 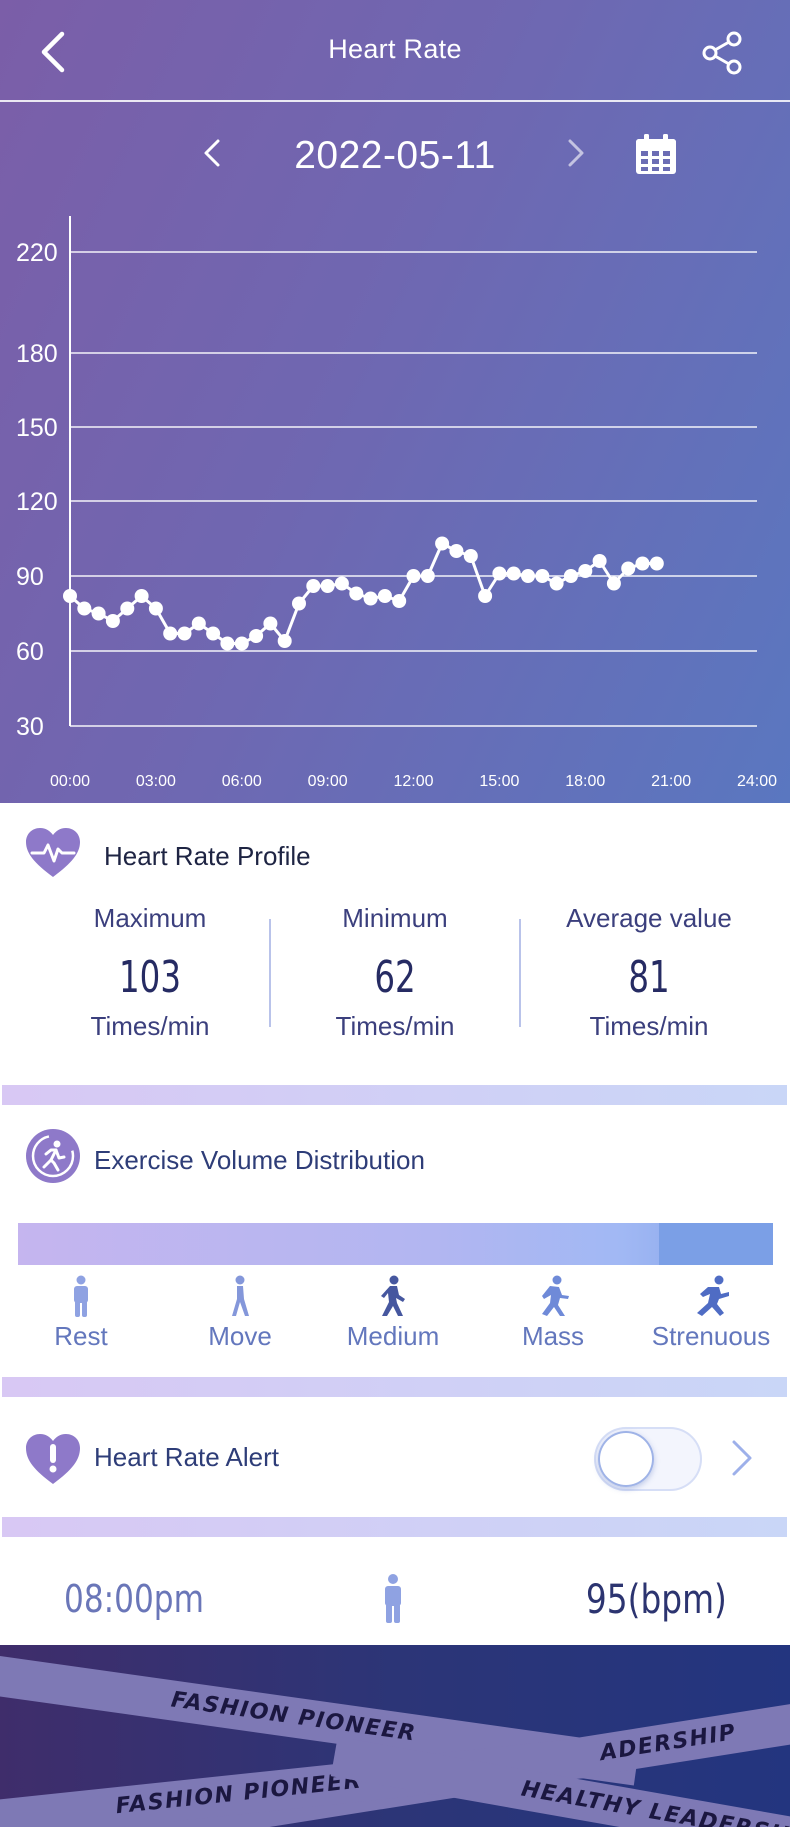 I want to click on heart-exclamation-icon, so click(x=53, y=1459).